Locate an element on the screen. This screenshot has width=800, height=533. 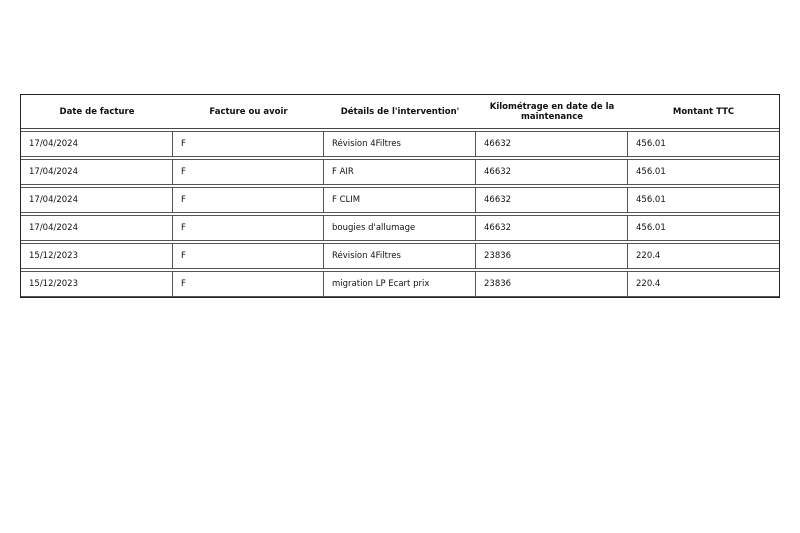
table-row: 17/04/2024 F Révision 4Filtres 46632 456.01 is located at coordinates (400, 144).